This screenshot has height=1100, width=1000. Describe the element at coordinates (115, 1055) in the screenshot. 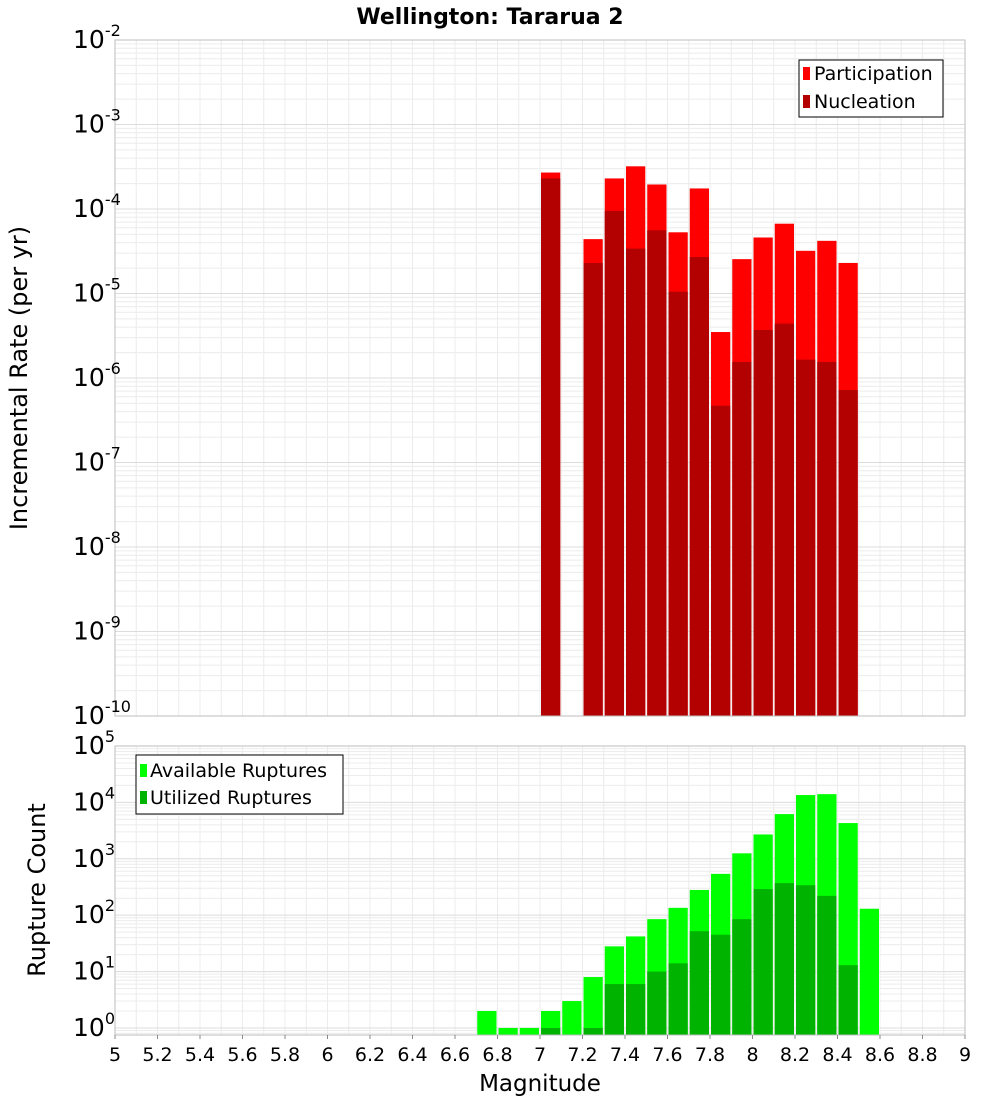

I see `x-tick-label: 5` at that location.